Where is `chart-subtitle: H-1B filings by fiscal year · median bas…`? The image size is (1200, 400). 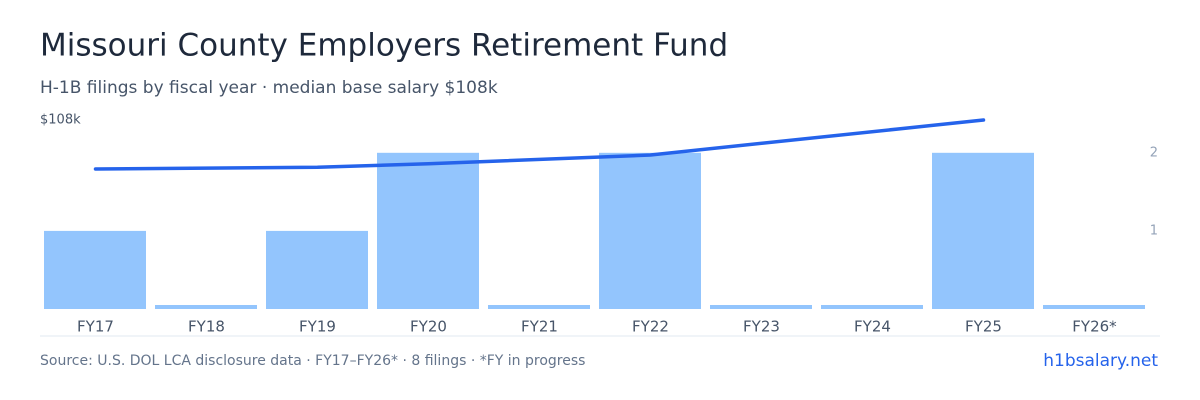 chart-subtitle: H-1B filings by fiscal year · median bas… is located at coordinates (269, 88).